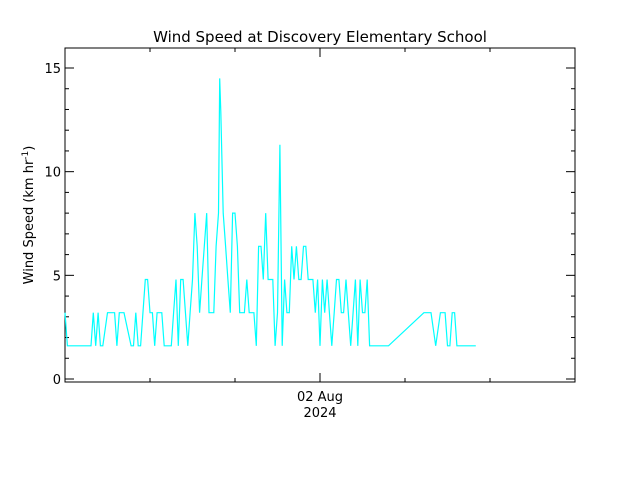  I want to click on y-axis-label-main: Wind Speed (km hr, so click(29, 221).